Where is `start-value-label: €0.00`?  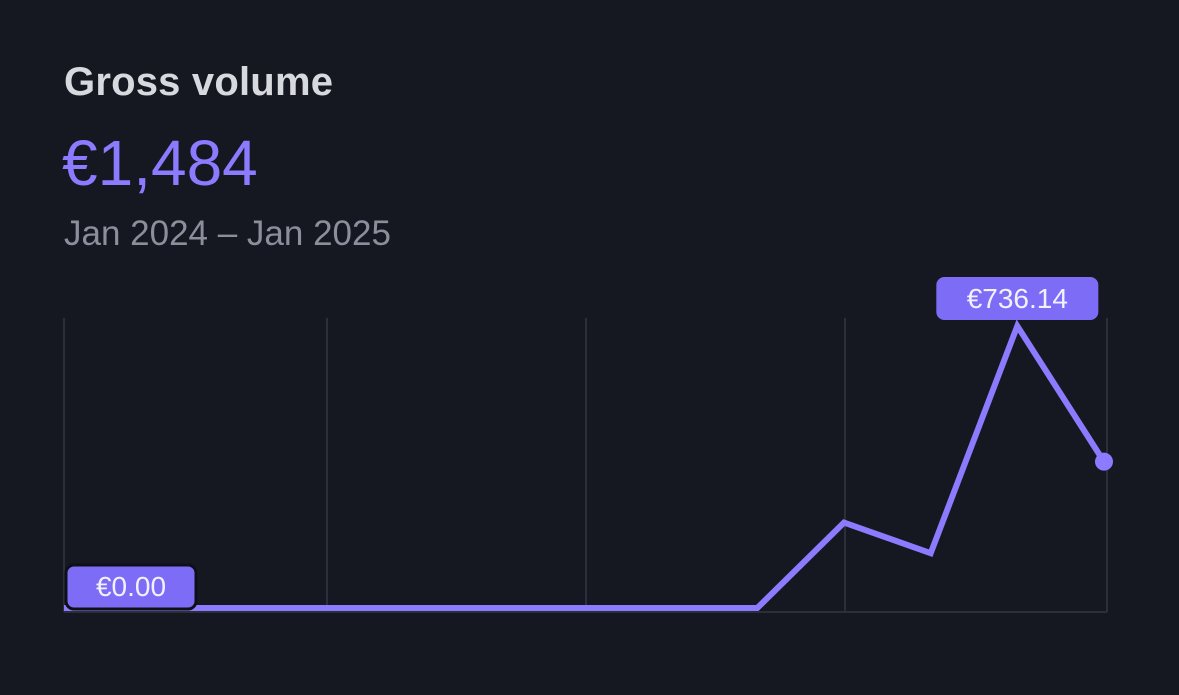
start-value-label: €0.00 is located at coordinates (131, 586).